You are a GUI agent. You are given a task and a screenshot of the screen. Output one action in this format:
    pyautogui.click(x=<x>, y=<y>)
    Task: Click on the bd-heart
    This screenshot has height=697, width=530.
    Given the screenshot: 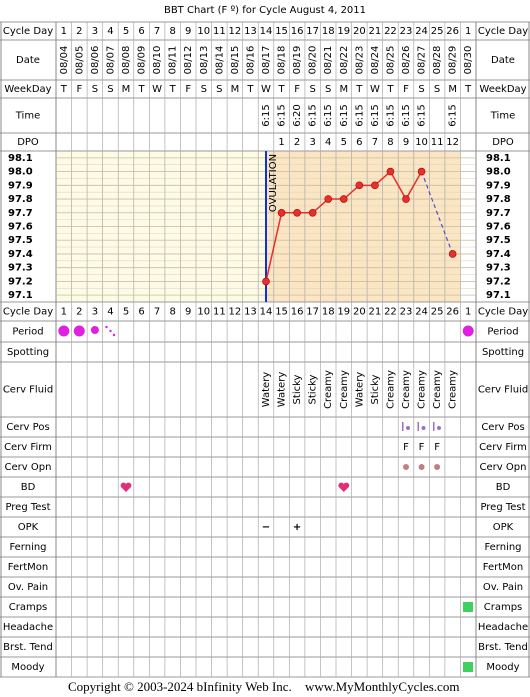 What is the action you would take?
    pyautogui.click(x=126, y=487)
    